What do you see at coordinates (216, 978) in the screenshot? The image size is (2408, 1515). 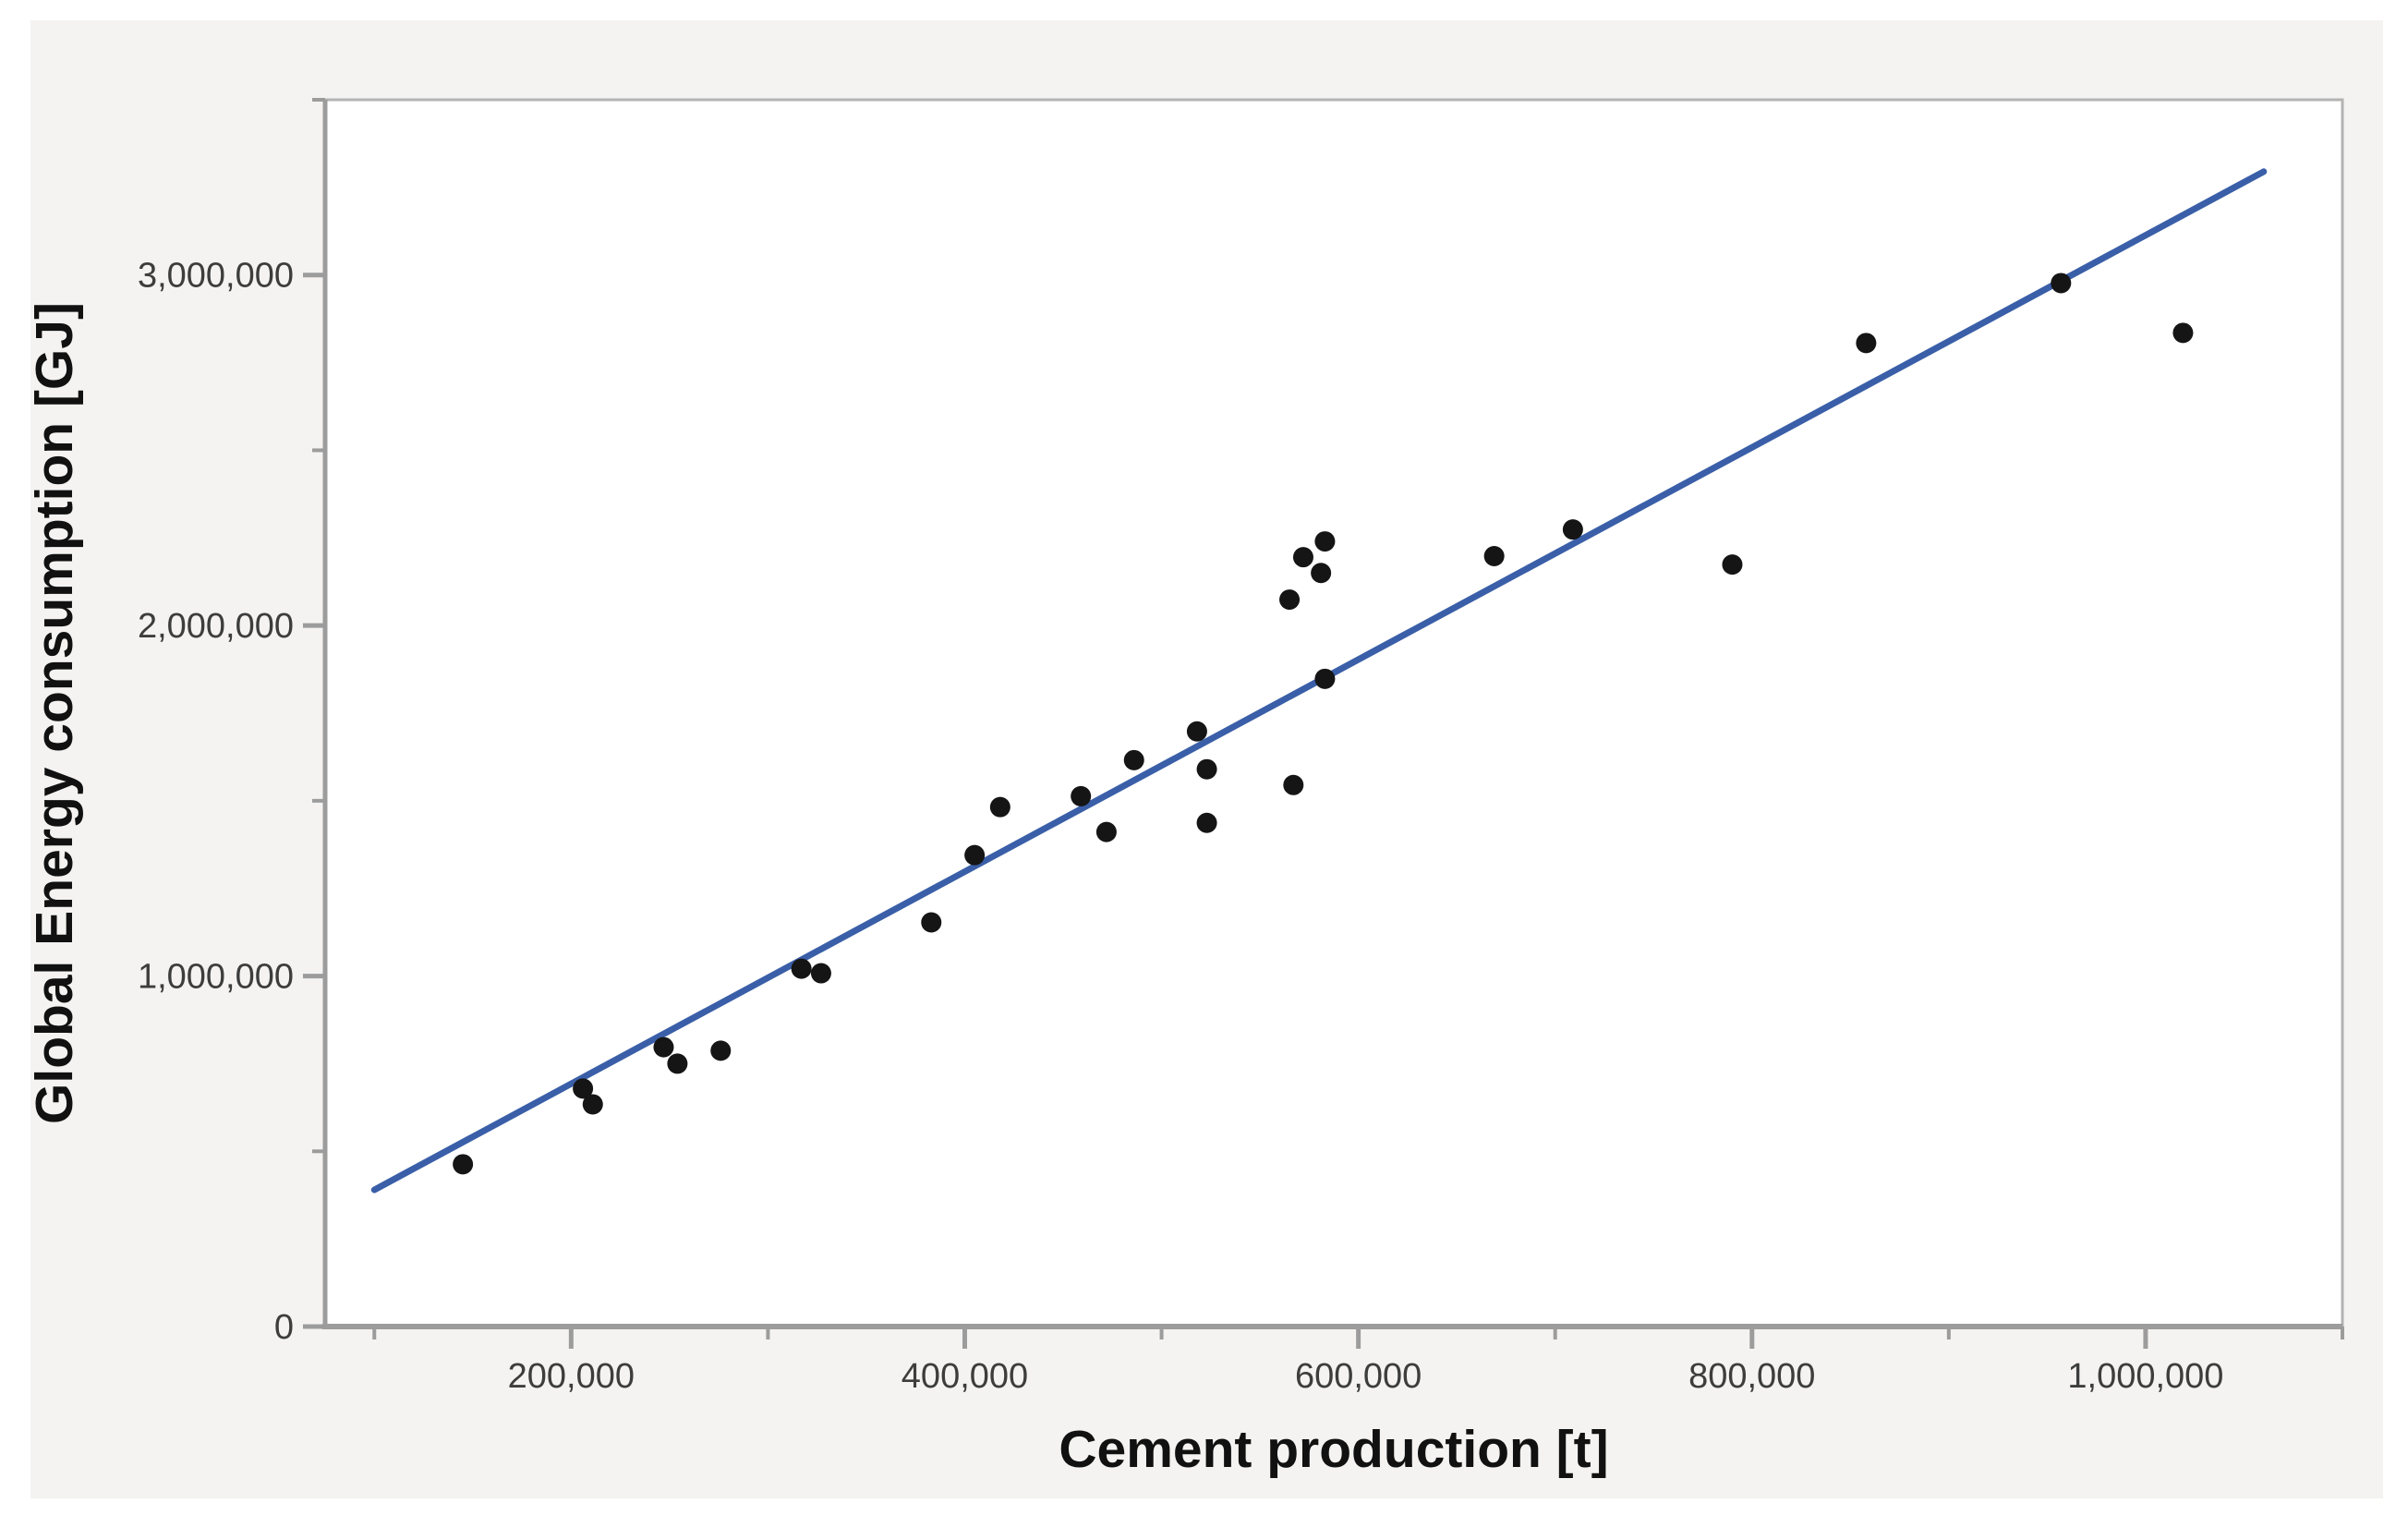 I see `y-tick-label: 1,000,000` at bounding box center [216, 978].